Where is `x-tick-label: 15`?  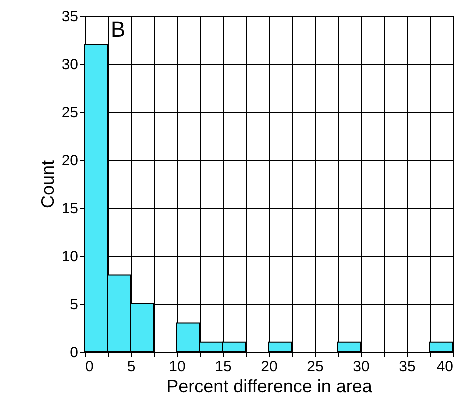 x-tick-label: 15 is located at coordinates (223, 367).